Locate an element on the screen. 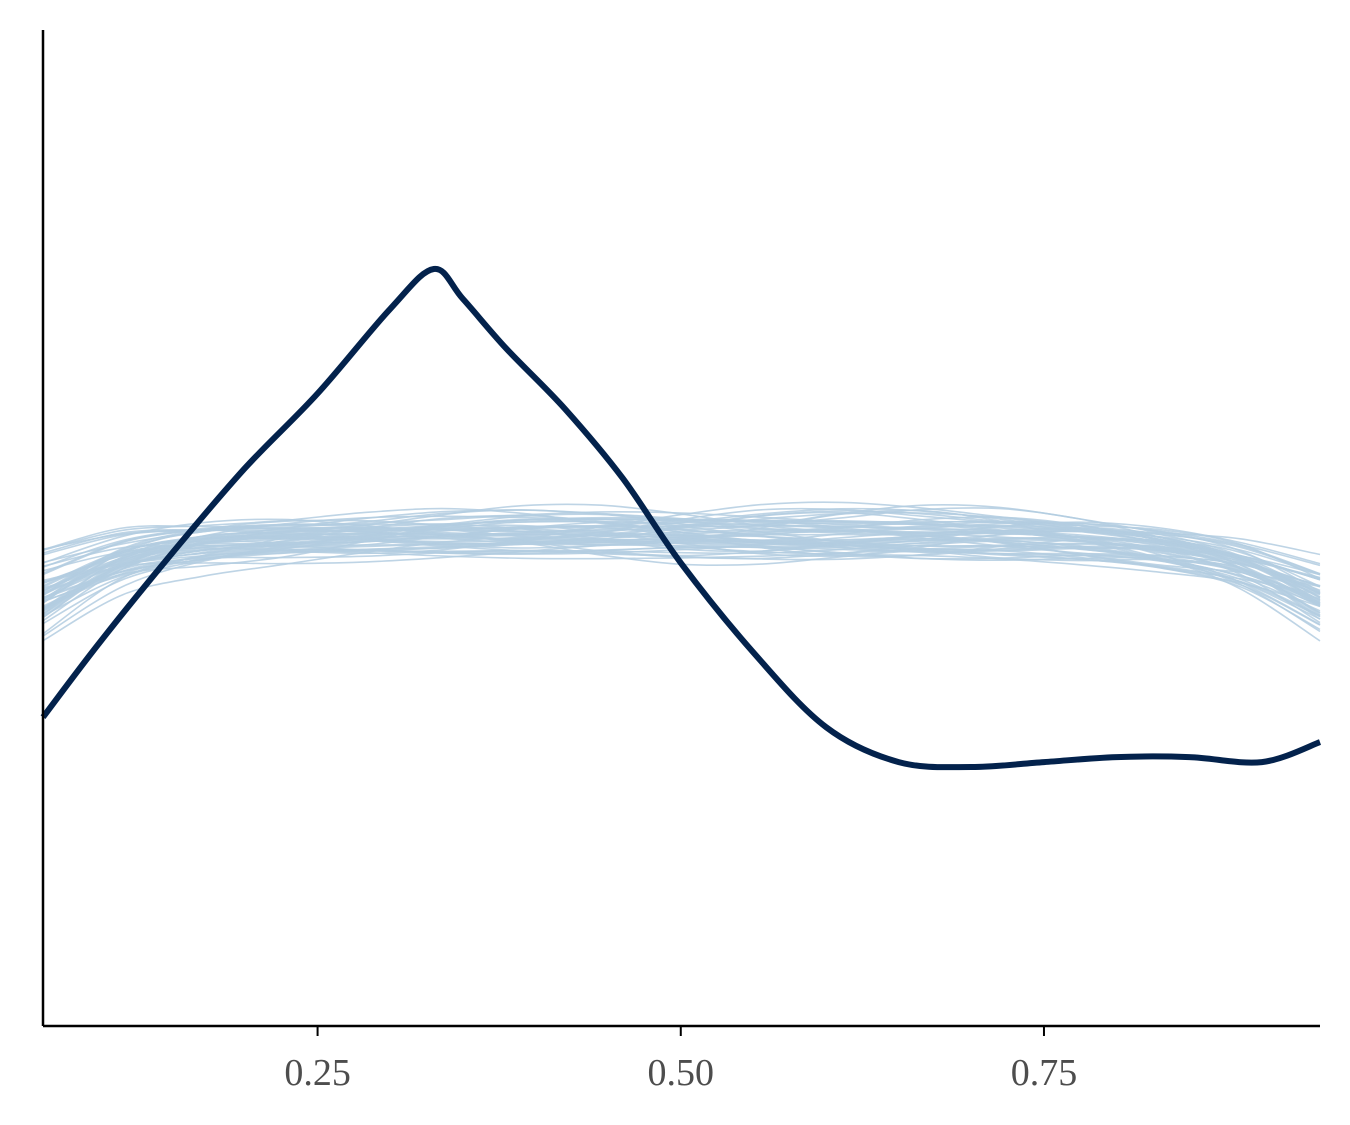 Image resolution: width=1350 pixels, height=1125 pixels. x-tick-label: 0.25 is located at coordinates (317, 1073).